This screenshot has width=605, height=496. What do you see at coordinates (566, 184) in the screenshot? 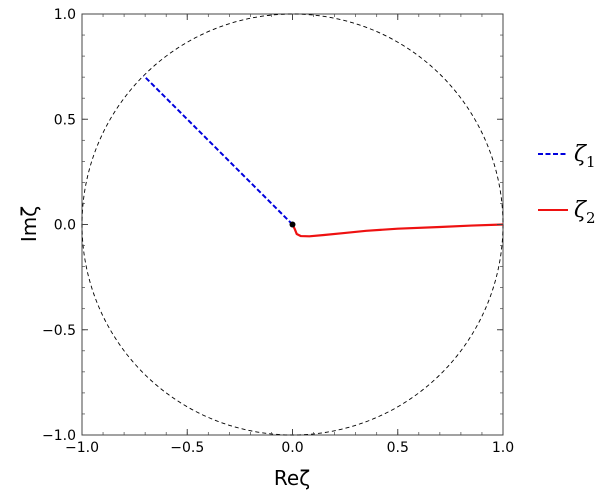
I see `legend: ζ1 ζ2` at bounding box center [566, 184].